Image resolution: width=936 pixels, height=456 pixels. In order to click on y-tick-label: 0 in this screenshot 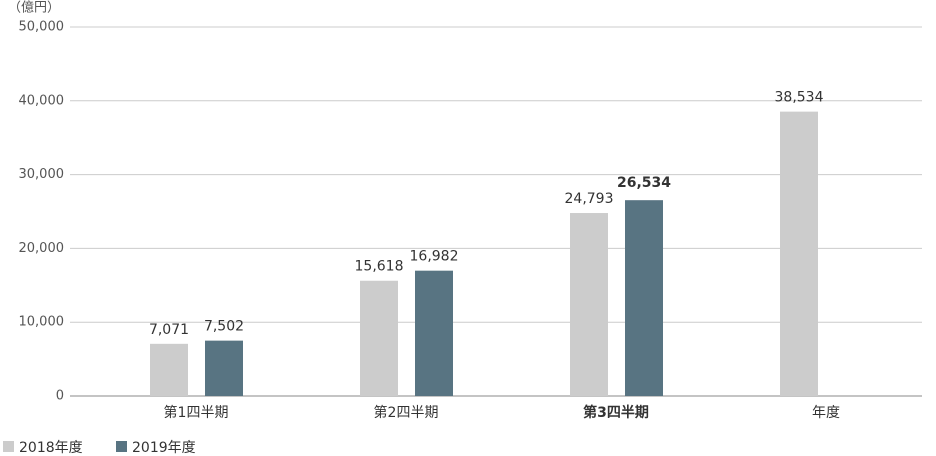, I will do `click(60, 396)`.